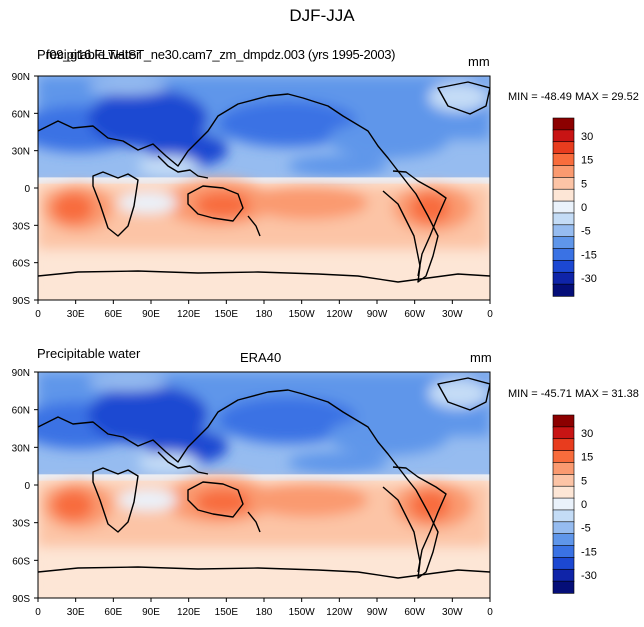  I want to click on panel1-xtick-label: 180, so click(264, 314).